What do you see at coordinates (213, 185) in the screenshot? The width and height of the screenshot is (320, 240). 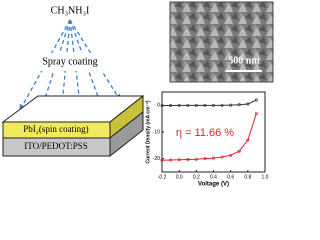 I see `x-axis-label: Voltage (V)` at bounding box center [213, 185].